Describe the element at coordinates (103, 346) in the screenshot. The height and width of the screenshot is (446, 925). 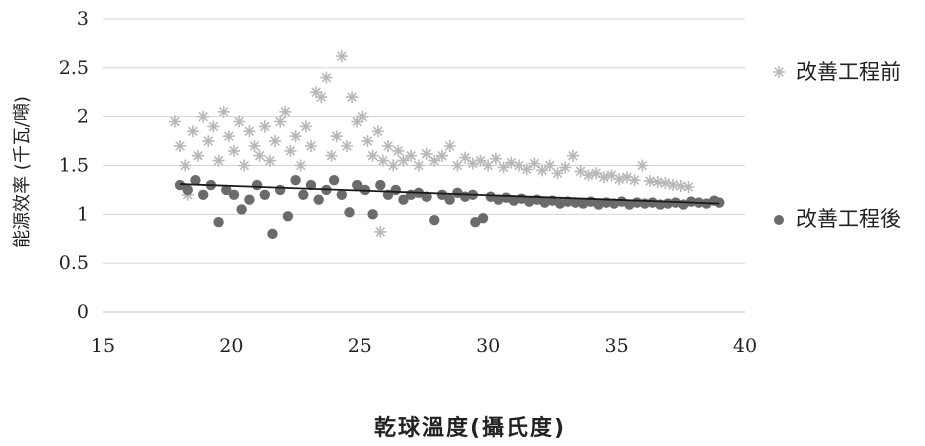
I see `x-tick-label: 15` at that location.